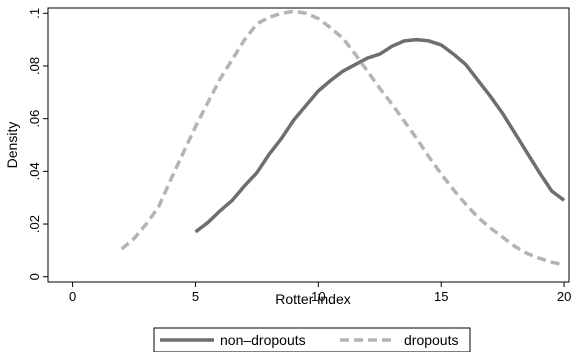 This screenshot has width=571, height=352. Describe the element at coordinates (263, 340) in the screenshot. I see `legend-label-non-dropouts: non–dropouts` at that location.